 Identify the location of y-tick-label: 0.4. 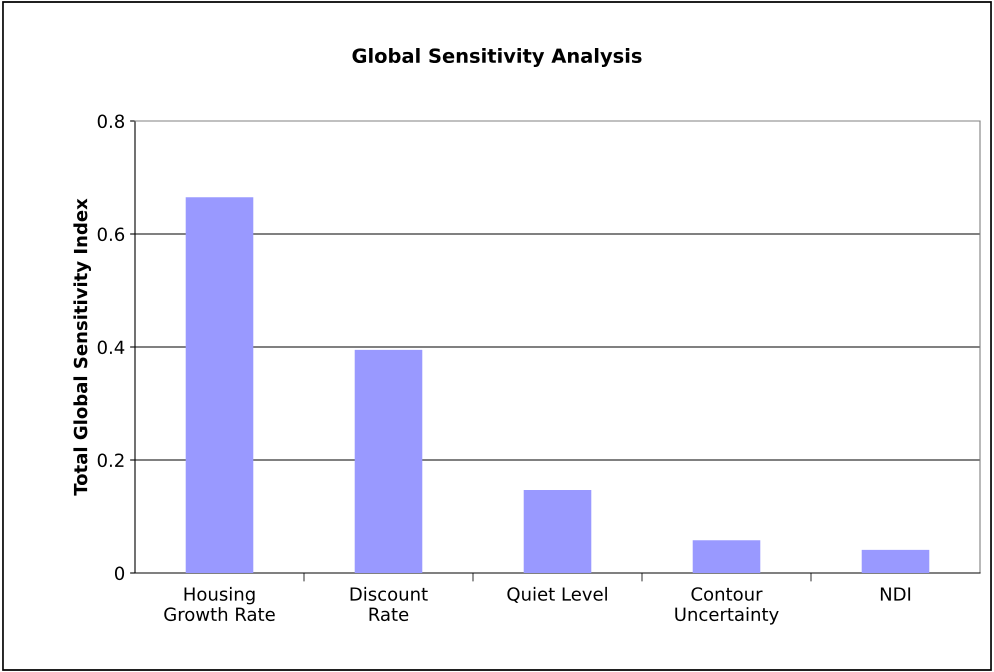
(111, 347).